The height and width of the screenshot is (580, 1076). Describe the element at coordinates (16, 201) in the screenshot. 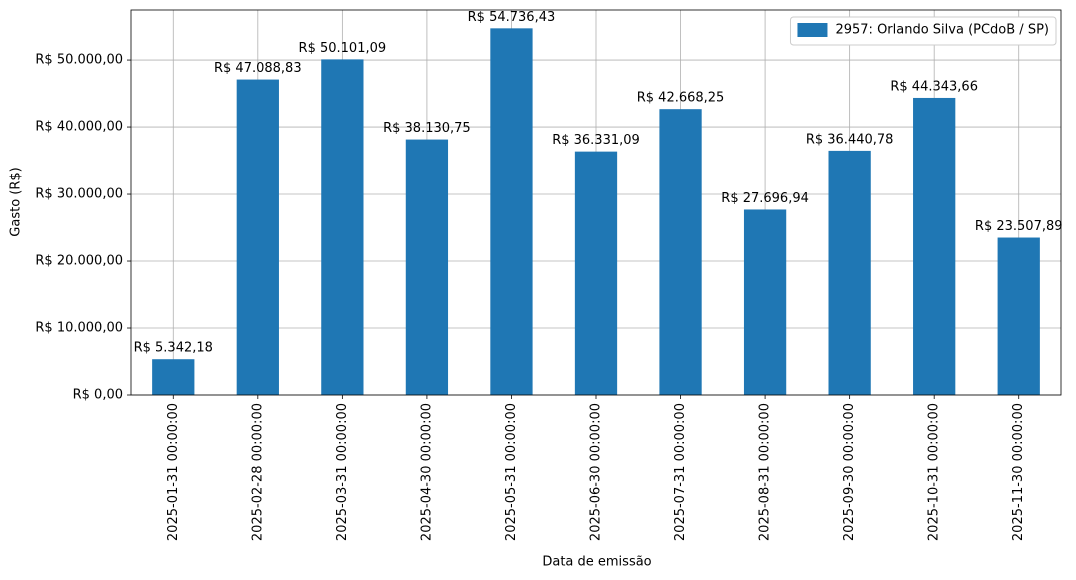

I see `y-axis-label: Gasto (R$)` at that location.